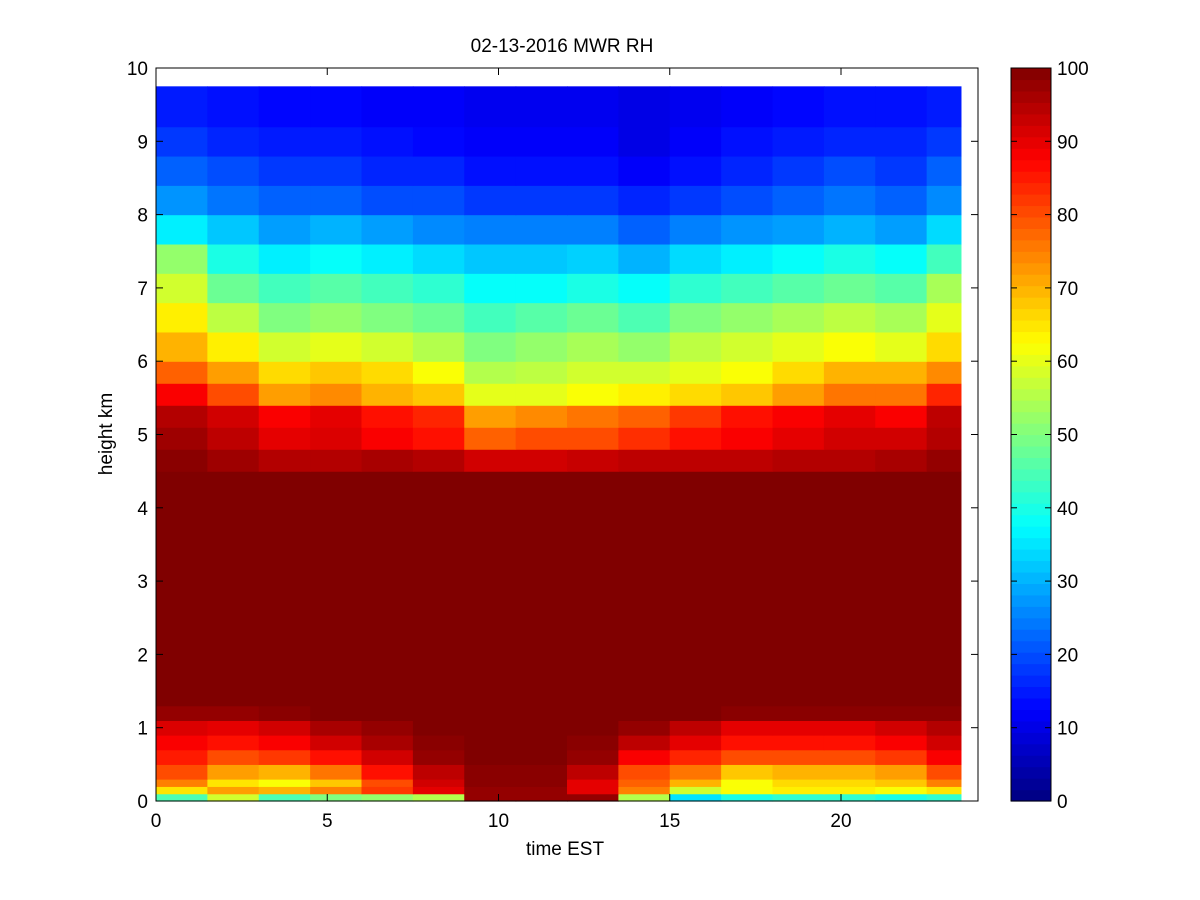  I want to click on colorbar-tick-label: 50, so click(1067, 436).